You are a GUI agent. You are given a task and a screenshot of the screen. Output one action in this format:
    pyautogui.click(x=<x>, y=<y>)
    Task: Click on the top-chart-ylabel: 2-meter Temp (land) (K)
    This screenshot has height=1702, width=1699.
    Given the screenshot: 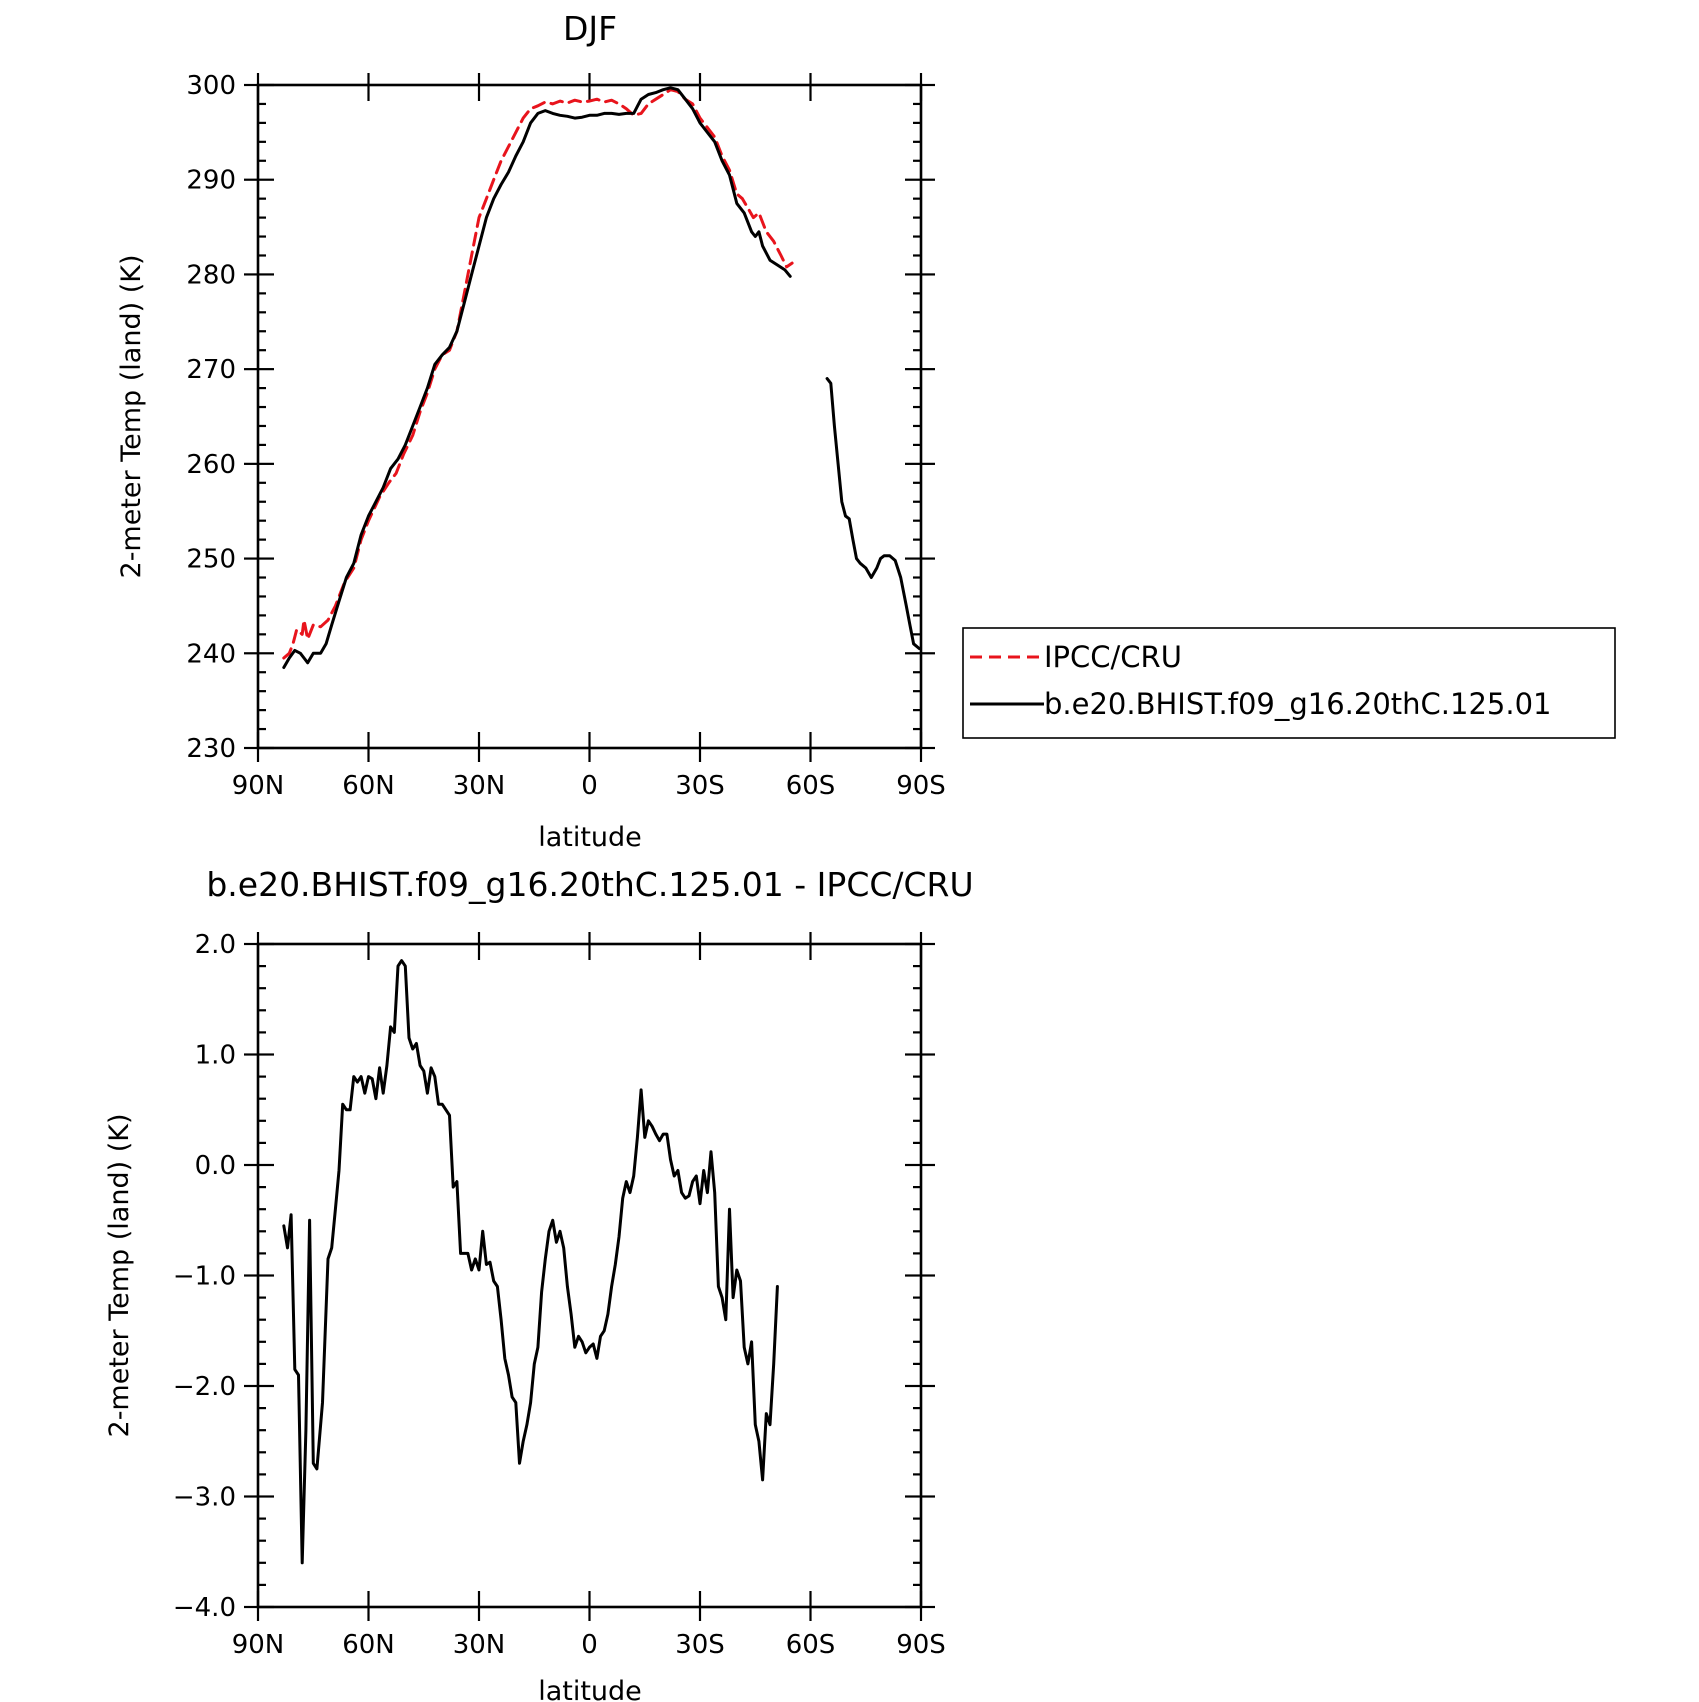 What is the action you would take?
    pyautogui.click(x=131, y=417)
    